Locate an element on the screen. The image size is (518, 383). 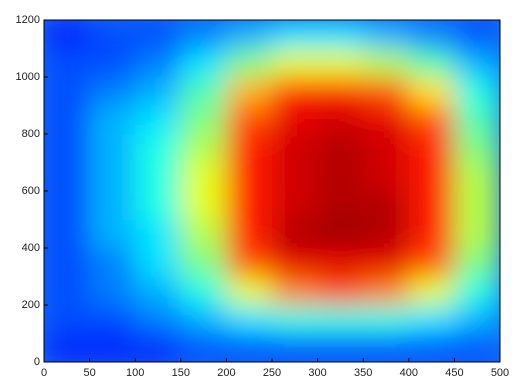
y-tick-label: 1000 is located at coordinates (28, 77).